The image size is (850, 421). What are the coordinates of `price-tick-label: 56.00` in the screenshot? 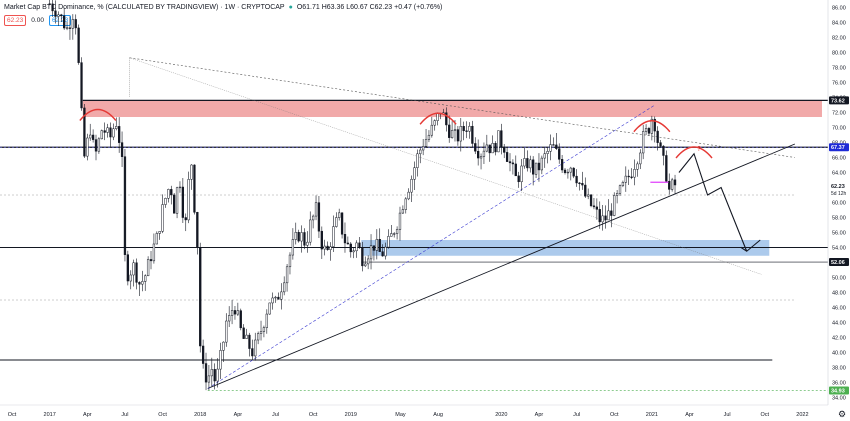 It's located at (839, 234).